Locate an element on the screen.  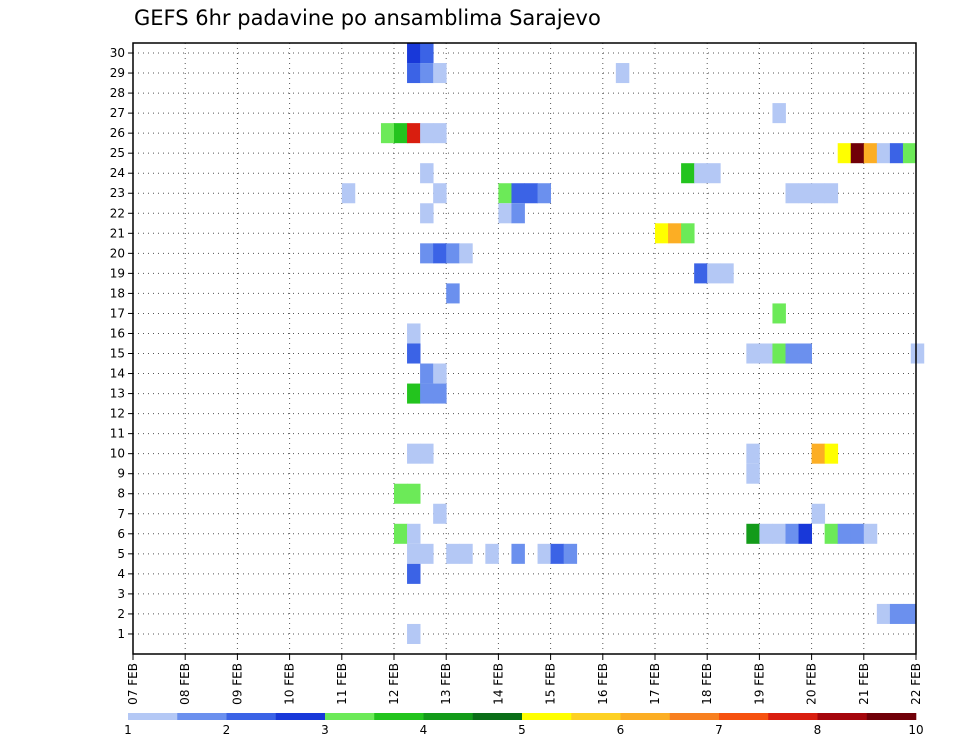
y-tick-label: 30 is located at coordinates (117, 53).